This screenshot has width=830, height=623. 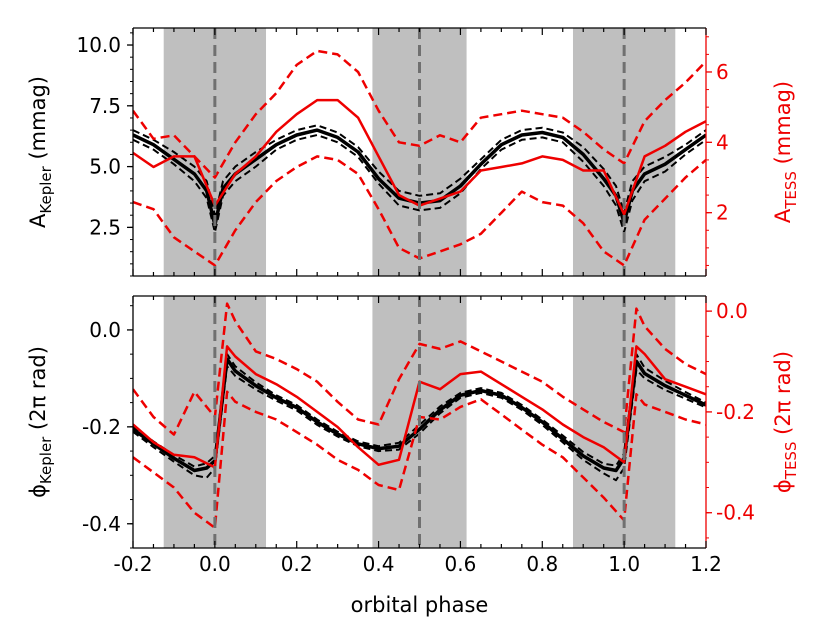 What do you see at coordinates (732, 311) in the screenshot?
I see `y-right-tick-label: 0.0` at bounding box center [732, 311].